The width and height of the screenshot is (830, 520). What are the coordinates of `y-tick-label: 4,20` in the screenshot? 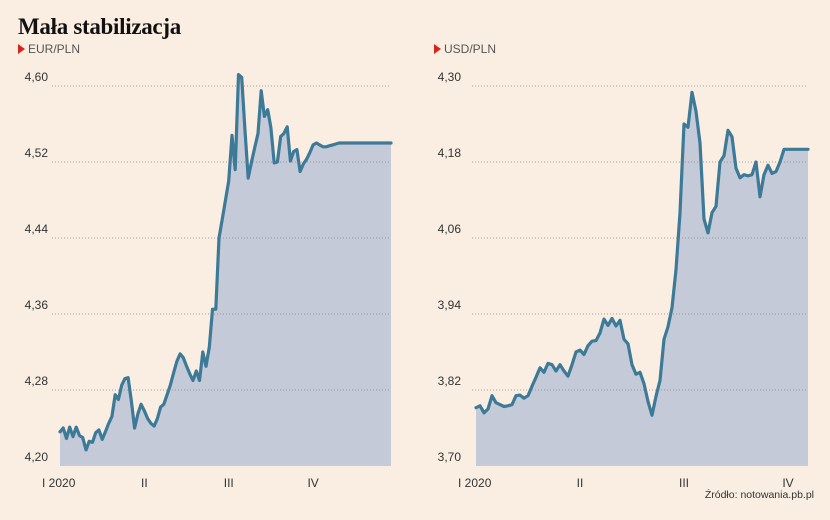 It's located at (37, 457).